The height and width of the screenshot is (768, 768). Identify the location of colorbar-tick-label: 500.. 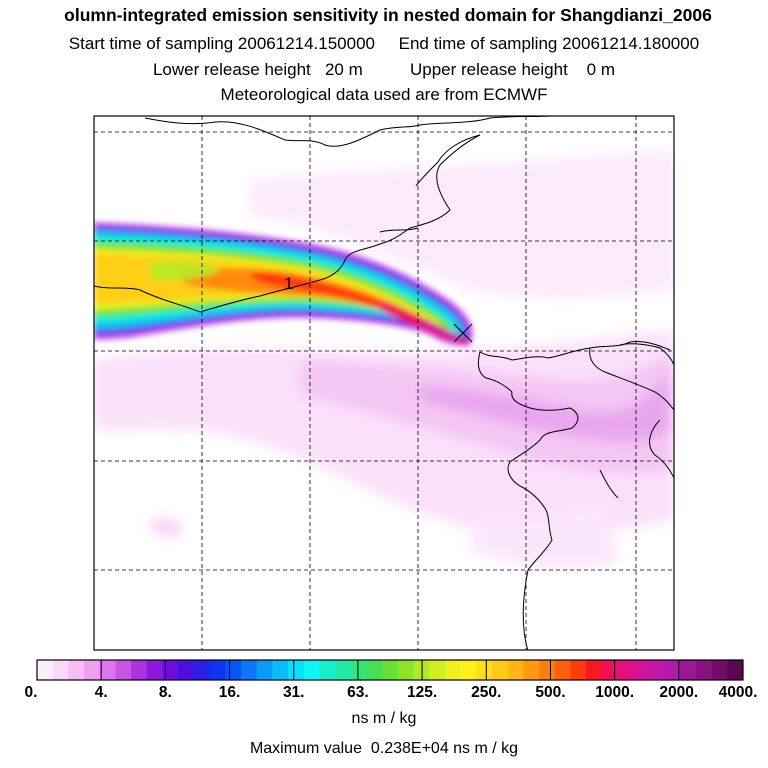
(550, 692).